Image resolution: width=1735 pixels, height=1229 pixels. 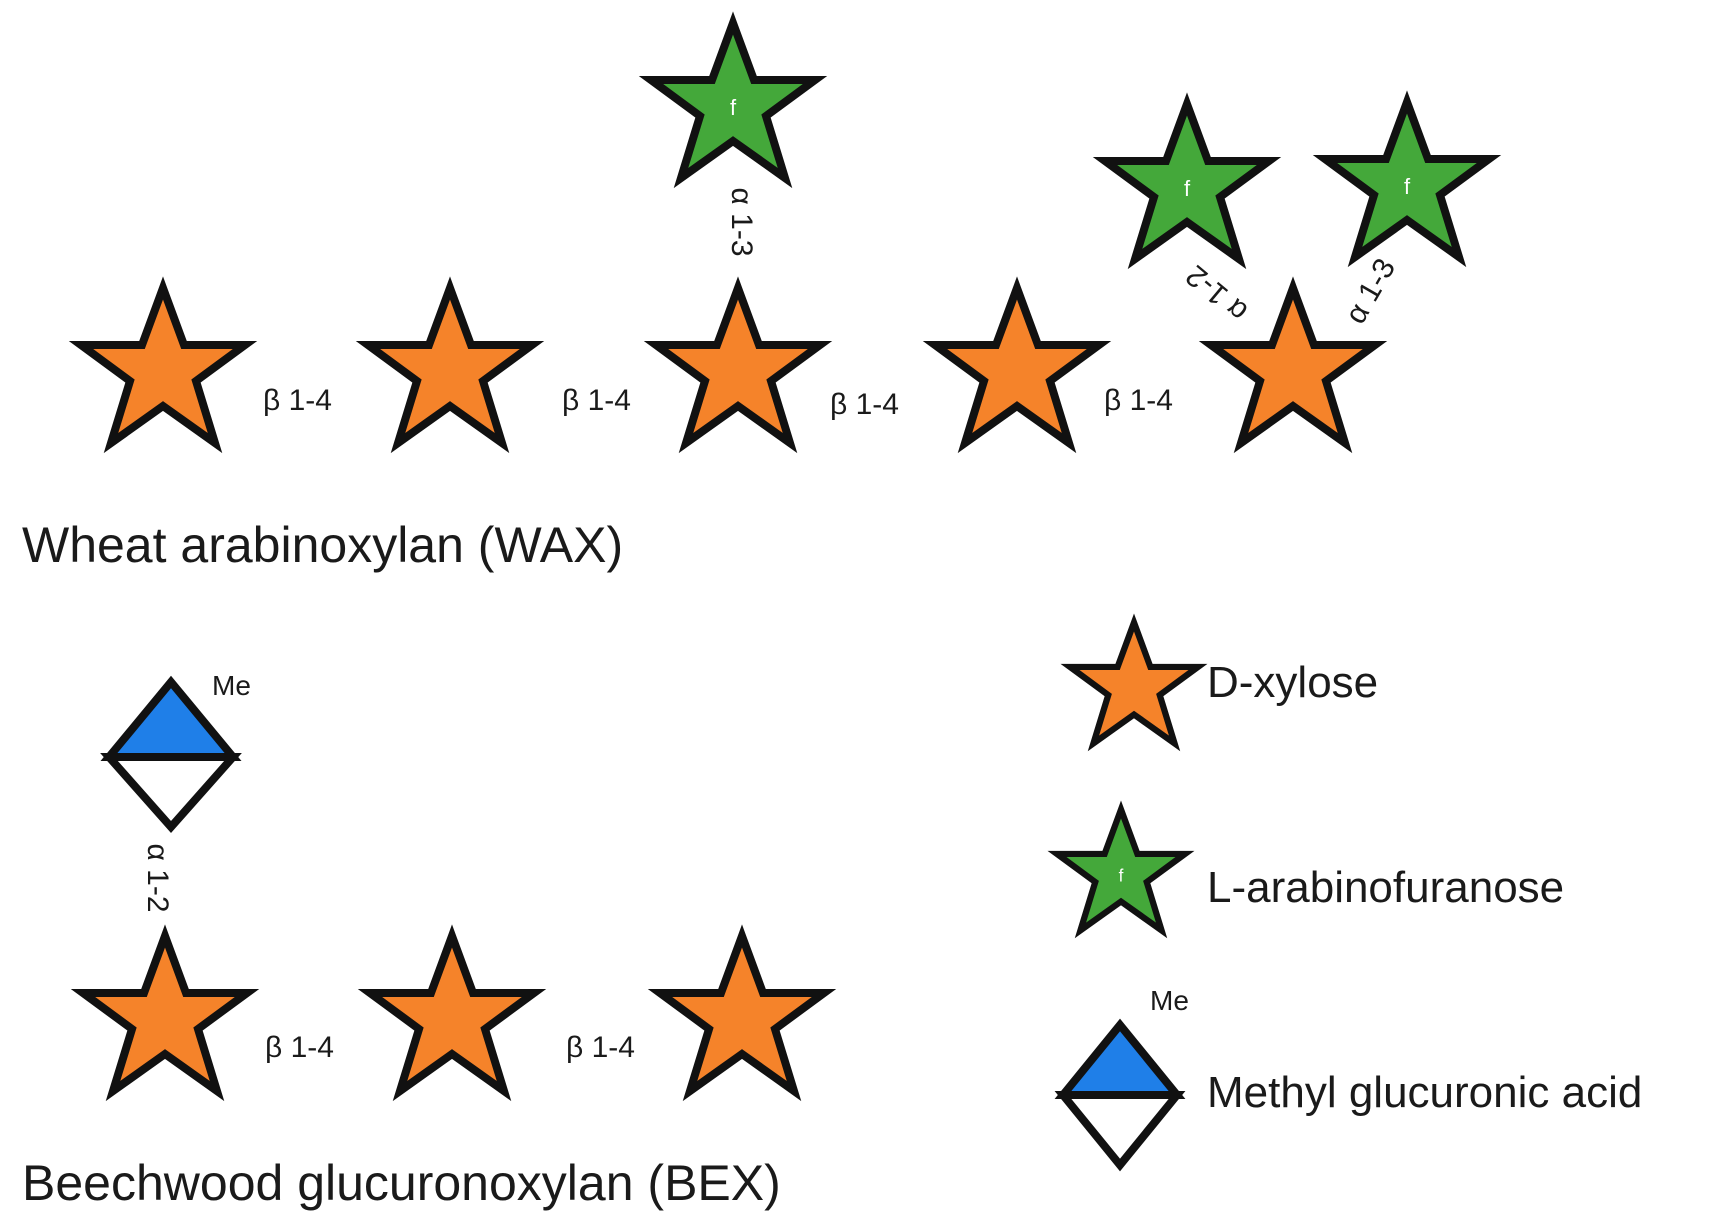 I want to click on wax-title: Wheat arabinoxylan (WAX), so click(x=322, y=545).